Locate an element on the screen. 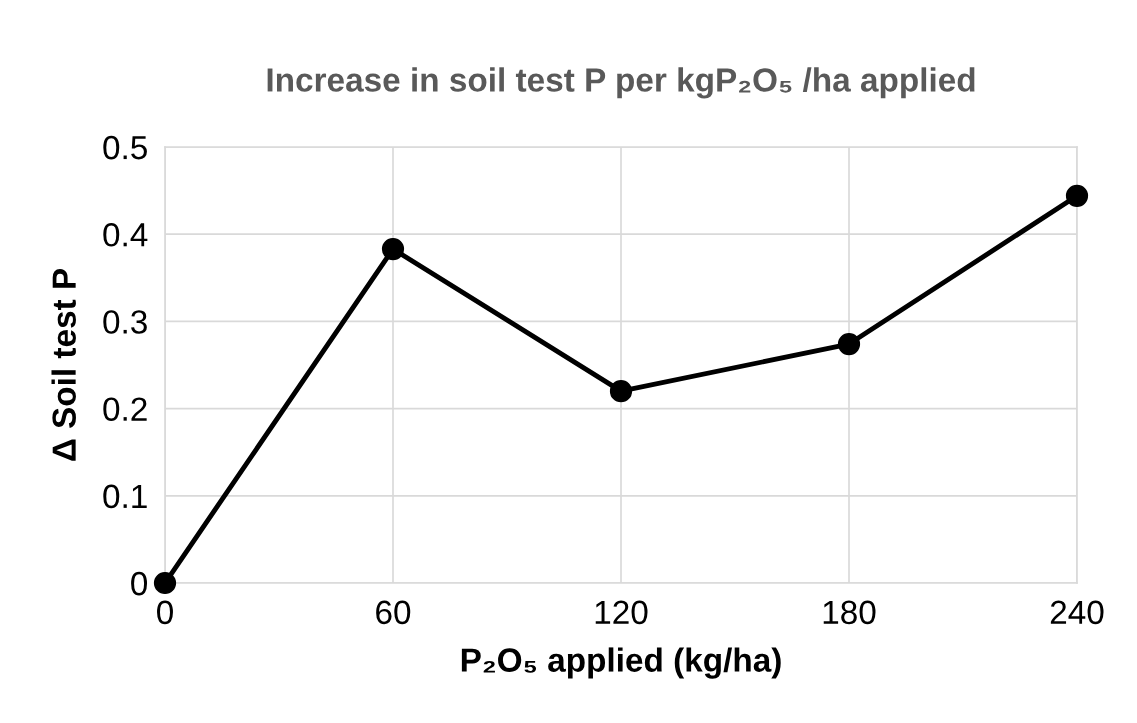  y-tick-label: 0.1 is located at coordinates (125, 496).